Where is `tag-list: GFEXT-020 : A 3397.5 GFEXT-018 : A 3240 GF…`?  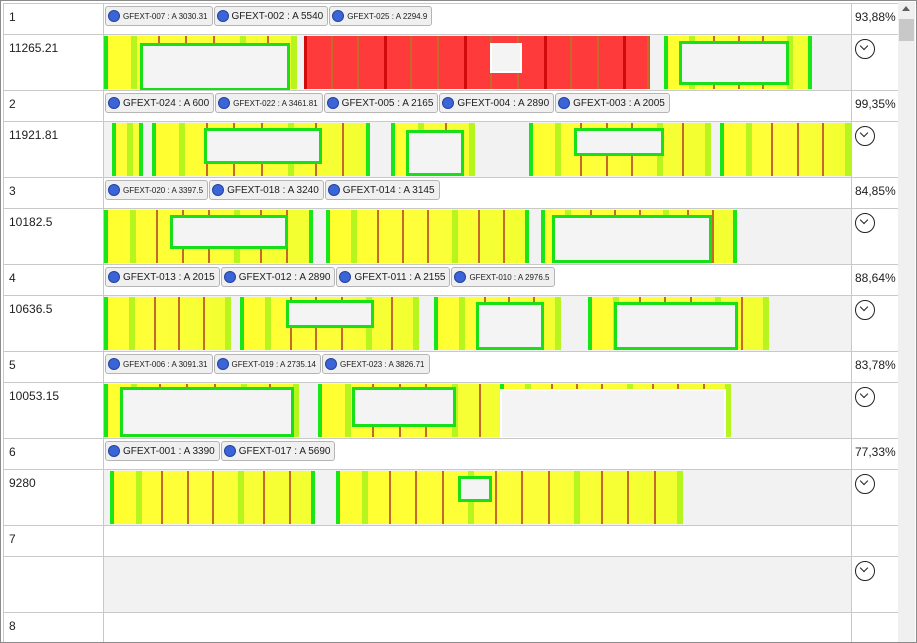
tag-list: GFEXT-020 : A 3397.5 GFEXT-018 : A 3240 GF… is located at coordinates (273, 190).